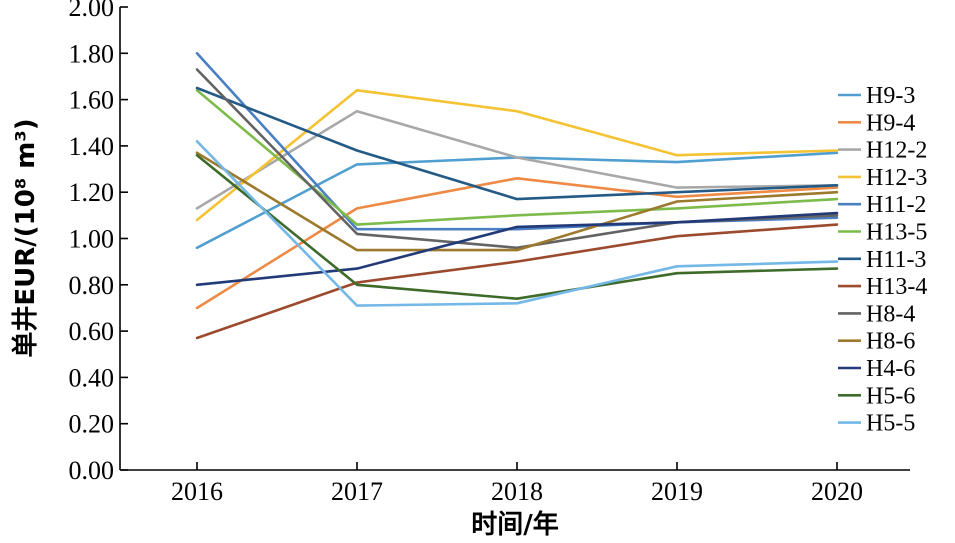 The width and height of the screenshot is (955, 543). I want to click on x-axis-ticks: 2016 2017 2018 2019 2020, so click(517, 484).